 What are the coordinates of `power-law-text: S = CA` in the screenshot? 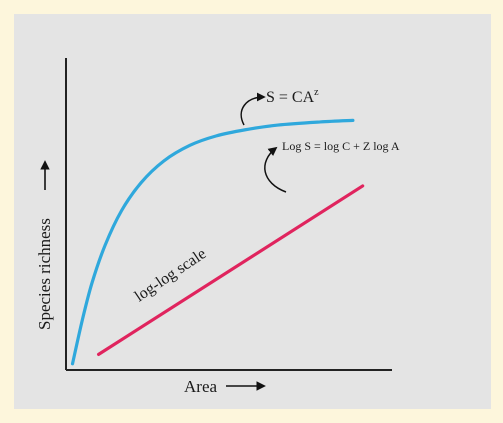 It's located at (290, 97).